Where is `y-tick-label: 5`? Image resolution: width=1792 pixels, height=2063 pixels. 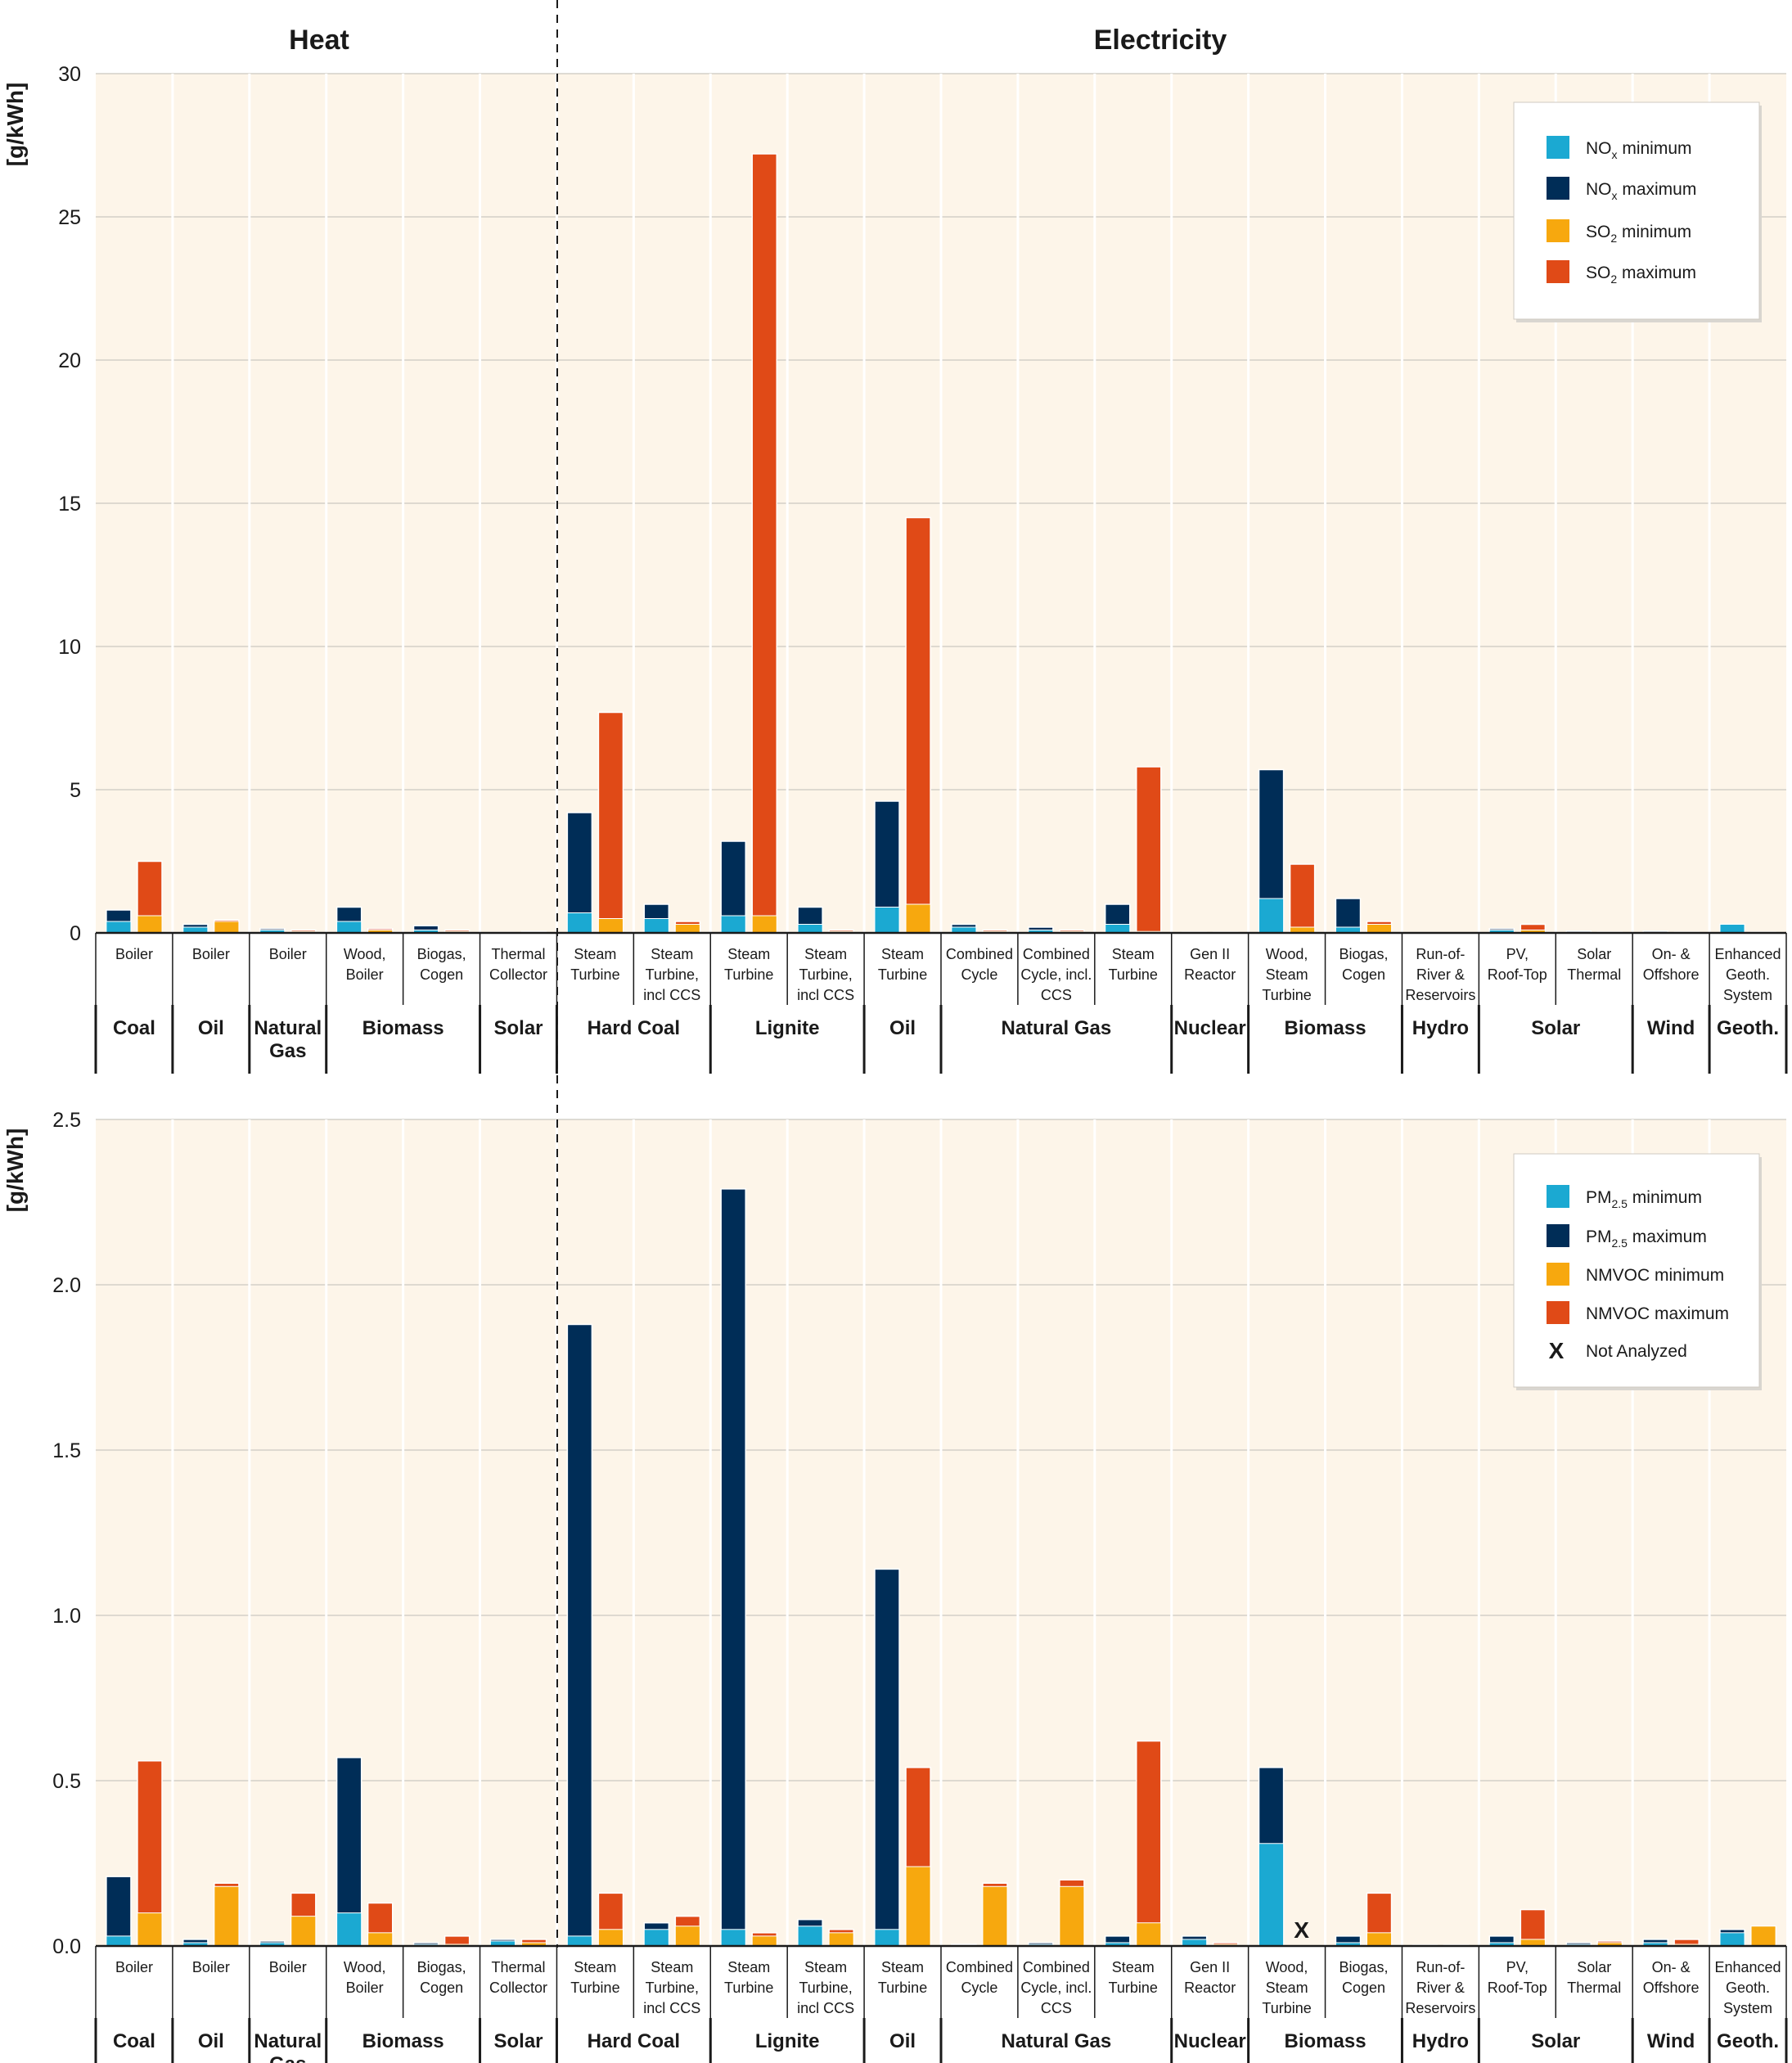 y-tick-label: 5 is located at coordinates (75, 790).